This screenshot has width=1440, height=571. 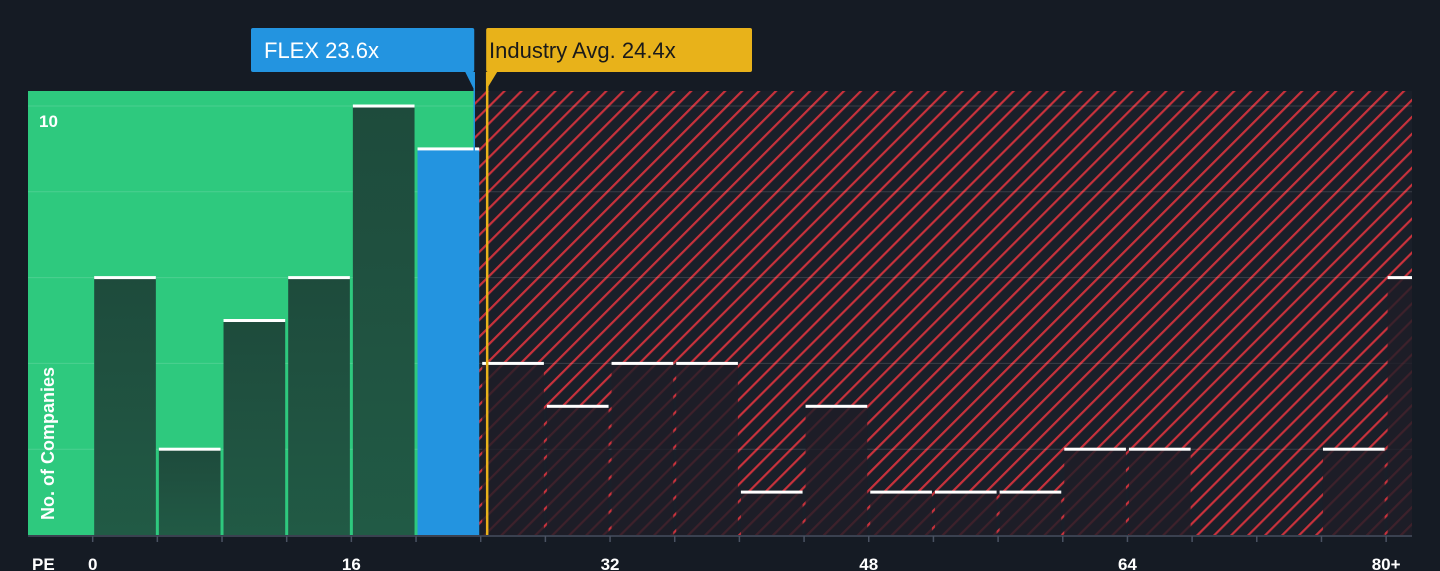 What do you see at coordinates (582, 50) in the screenshot?
I see `industry-average-label: Industry Avg. 24.4x` at bounding box center [582, 50].